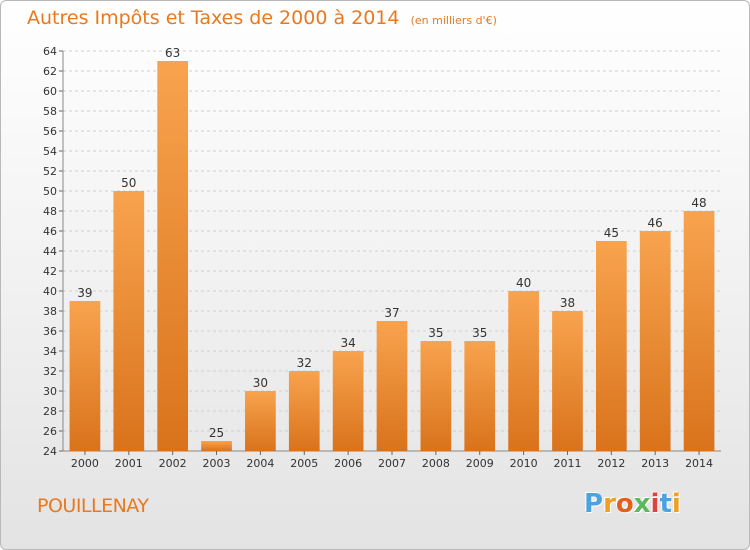 The height and width of the screenshot is (550, 750). What do you see at coordinates (480, 396) in the screenshot?
I see `bar-2009` at bounding box center [480, 396].